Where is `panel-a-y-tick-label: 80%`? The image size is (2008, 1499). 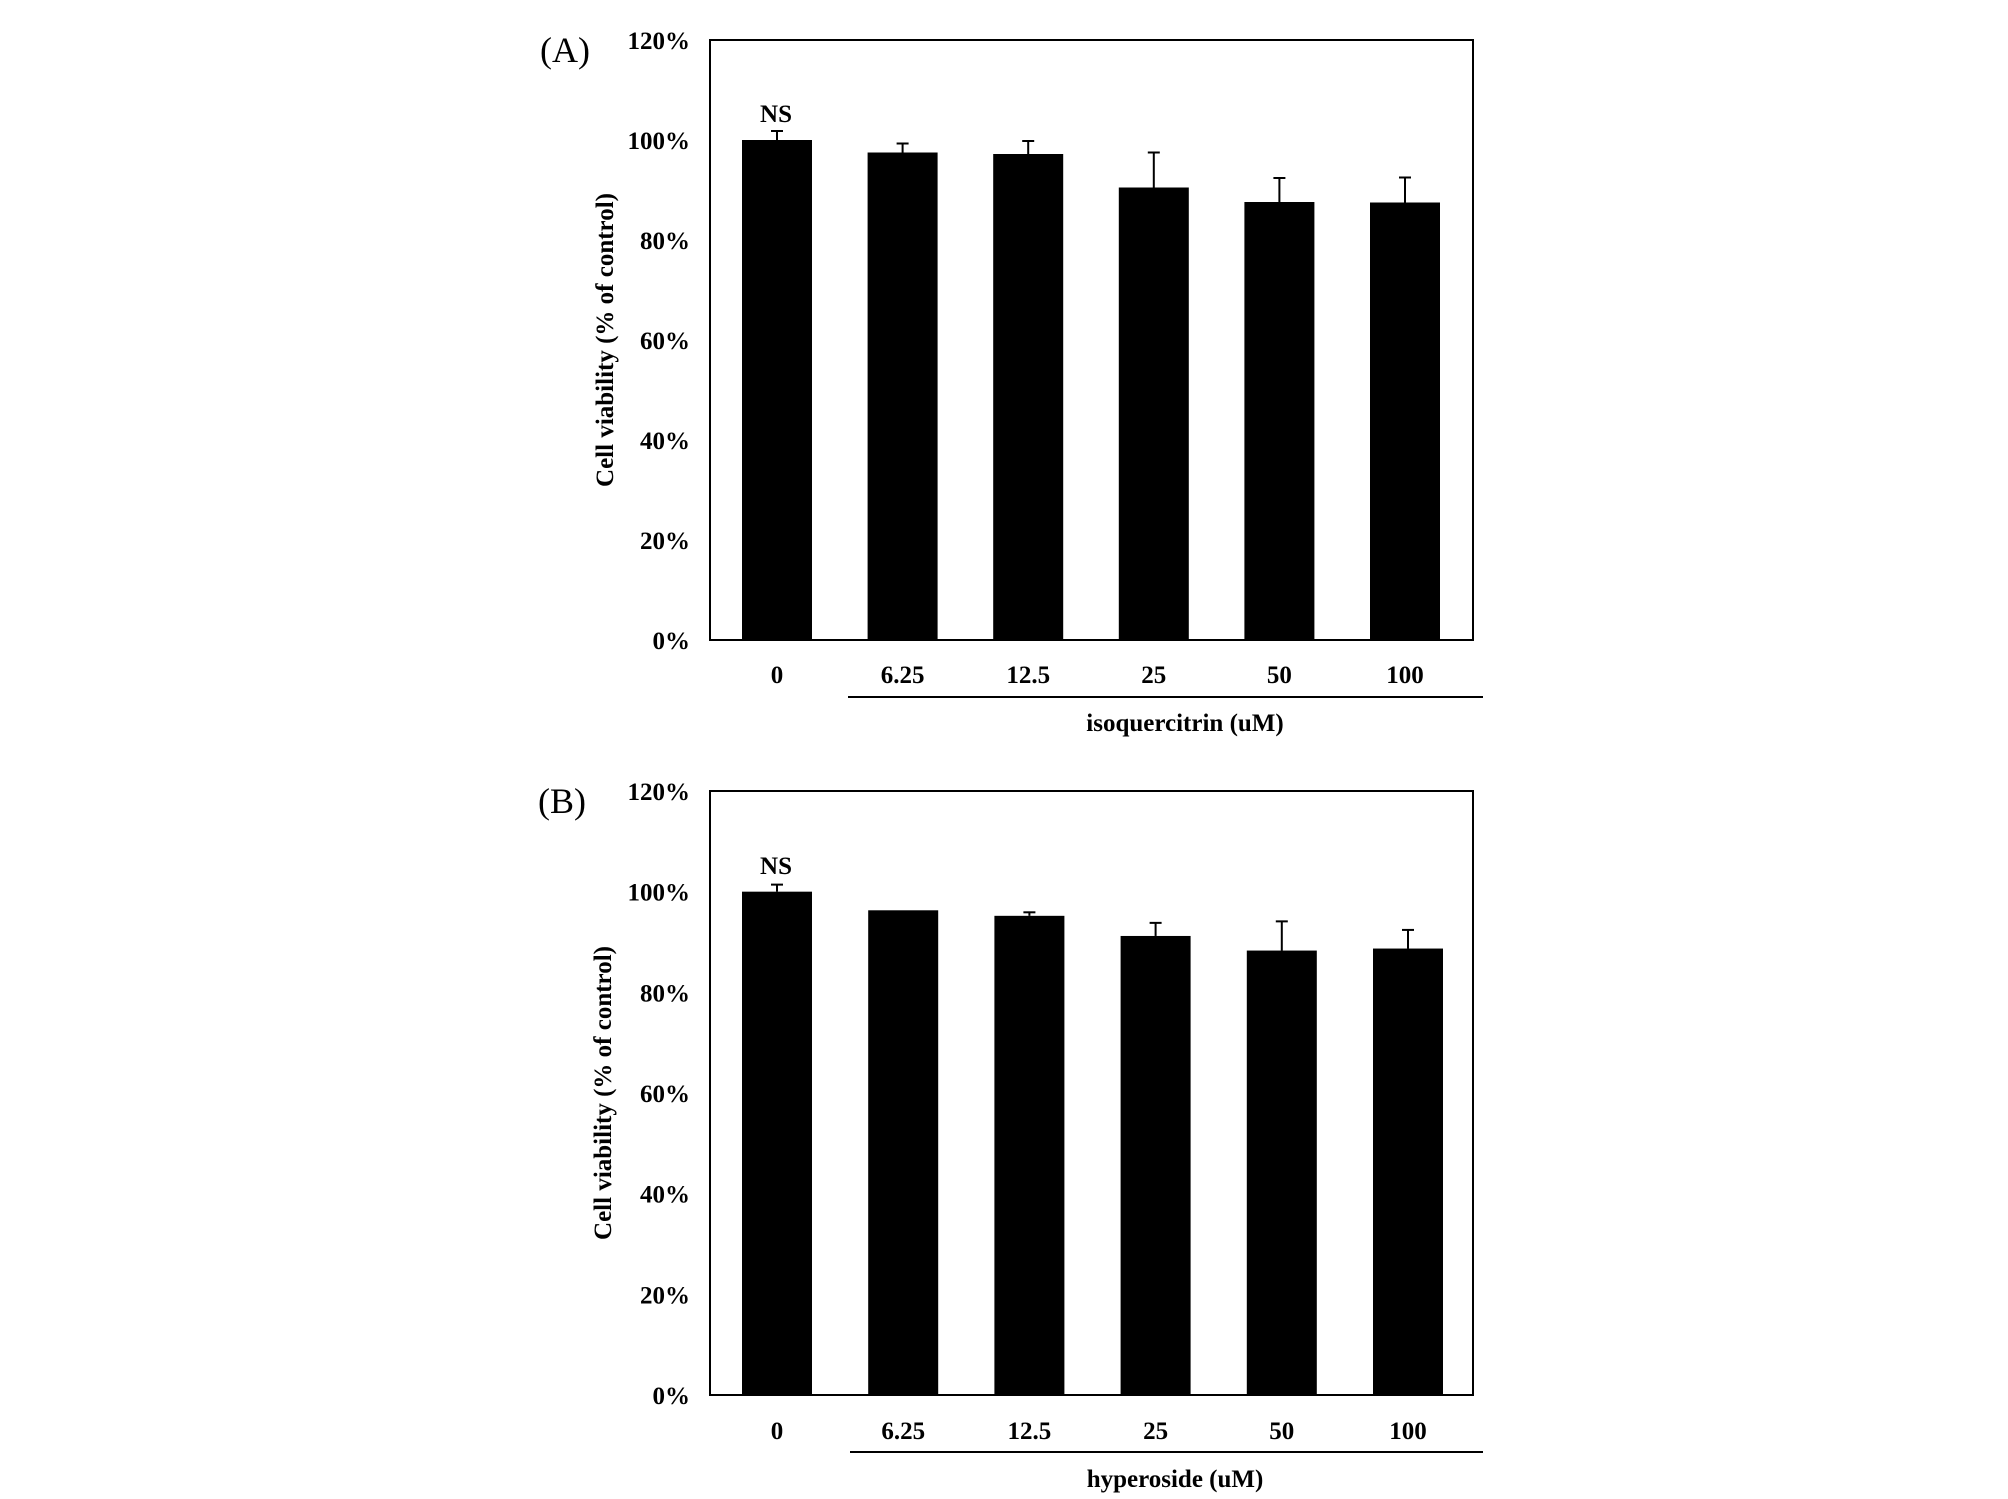
panel-a-y-tick-label: 80% is located at coordinates (665, 241).